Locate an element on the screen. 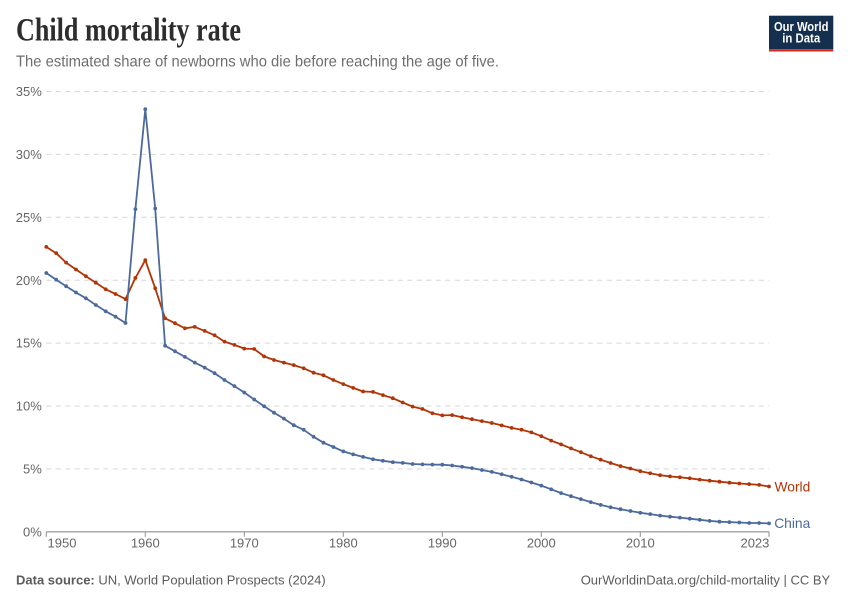 The image size is (850, 605). svg-text: 20% is located at coordinates (29, 280).